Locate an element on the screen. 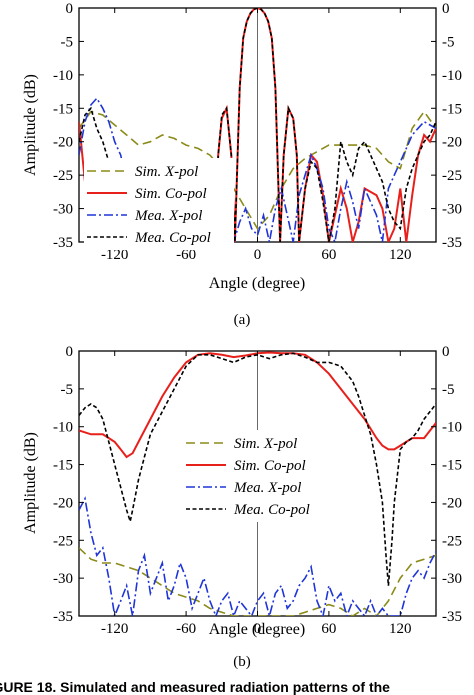 The height and width of the screenshot is (695, 474). chart-b-ylabel: Amplitude (dB) is located at coordinates (30, 483).